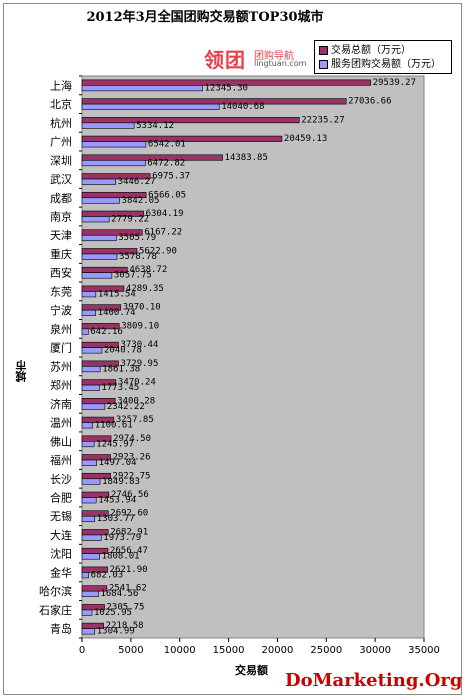 This screenshot has height=700, width=467. I want to click on data-label-service: 1400.74, so click(117, 313).